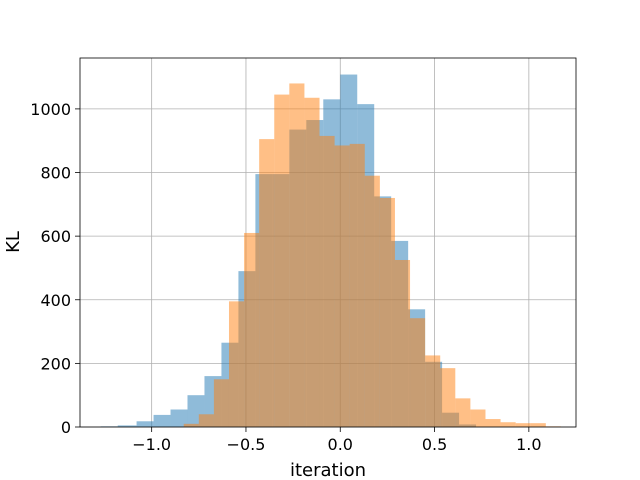 This screenshot has height=480, width=640. What do you see at coordinates (246, 444) in the screenshot?
I see `x-tick-label: −0.5` at bounding box center [246, 444].